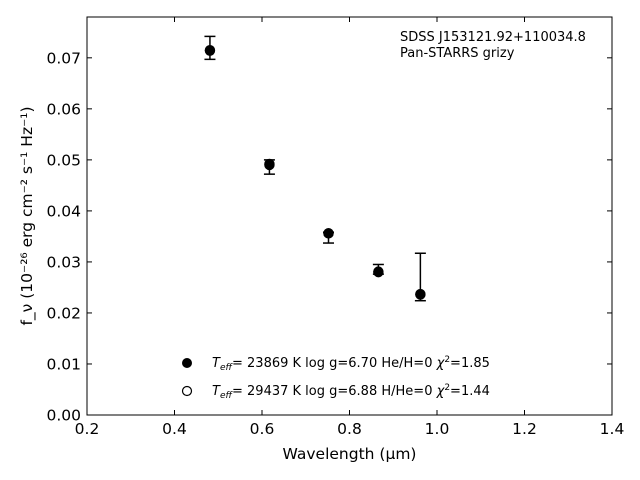 The image size is (640, 480). I want to click on annotation-survey: Pan-STARRS grizy, so click(457, 53).